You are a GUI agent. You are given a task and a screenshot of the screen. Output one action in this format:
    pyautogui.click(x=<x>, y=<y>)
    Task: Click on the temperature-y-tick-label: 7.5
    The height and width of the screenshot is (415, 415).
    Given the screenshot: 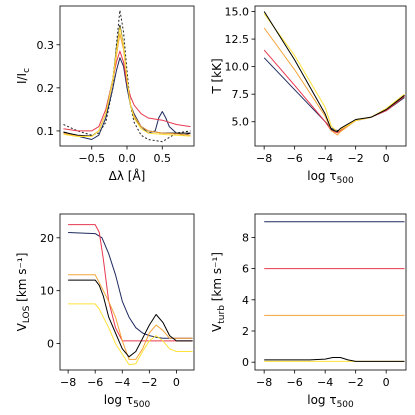 What is the action you would take?
    pyautogui.click(x=241, y=94)
    